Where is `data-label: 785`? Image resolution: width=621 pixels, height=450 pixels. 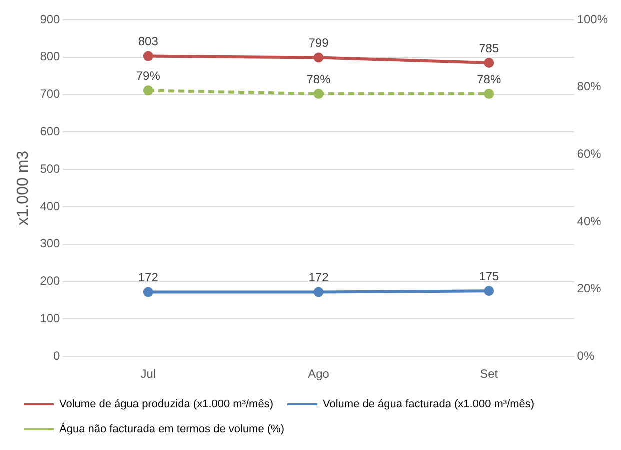 data-label: 785 is located at coordinates (489, 48).